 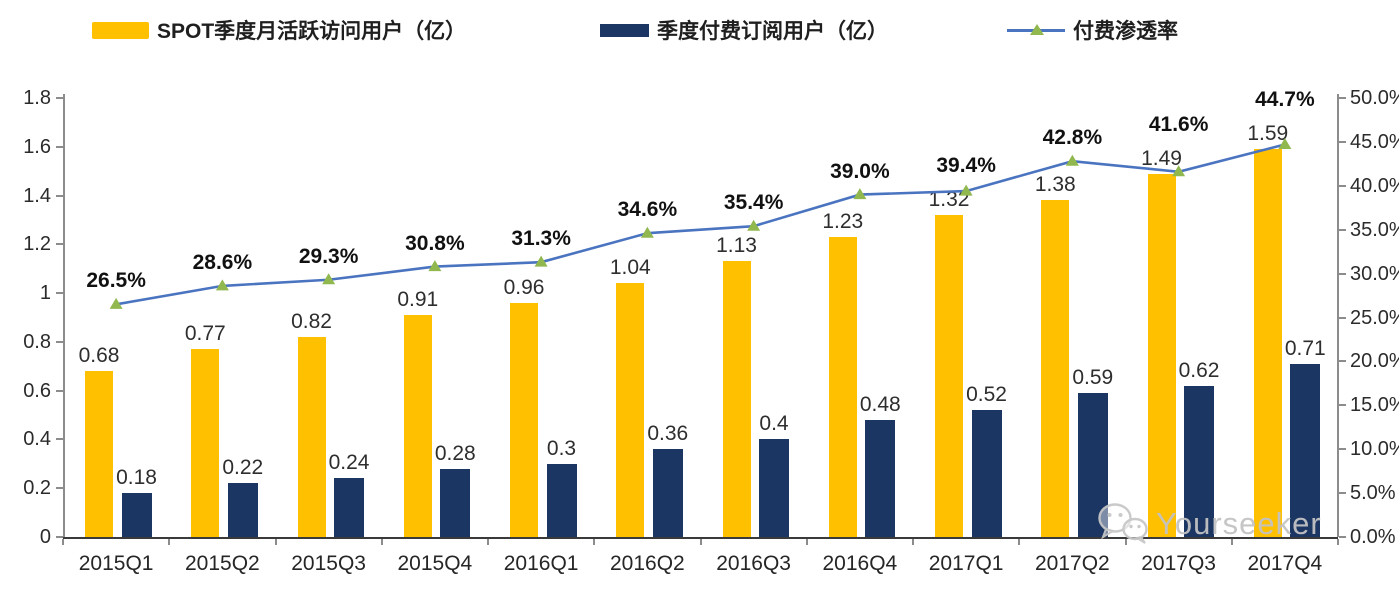 What do you see at coordinates (1125, 31) in the screenshot?
I see `legend-label-penetration: 付费渗透率` at bounding box center [1125, 31].